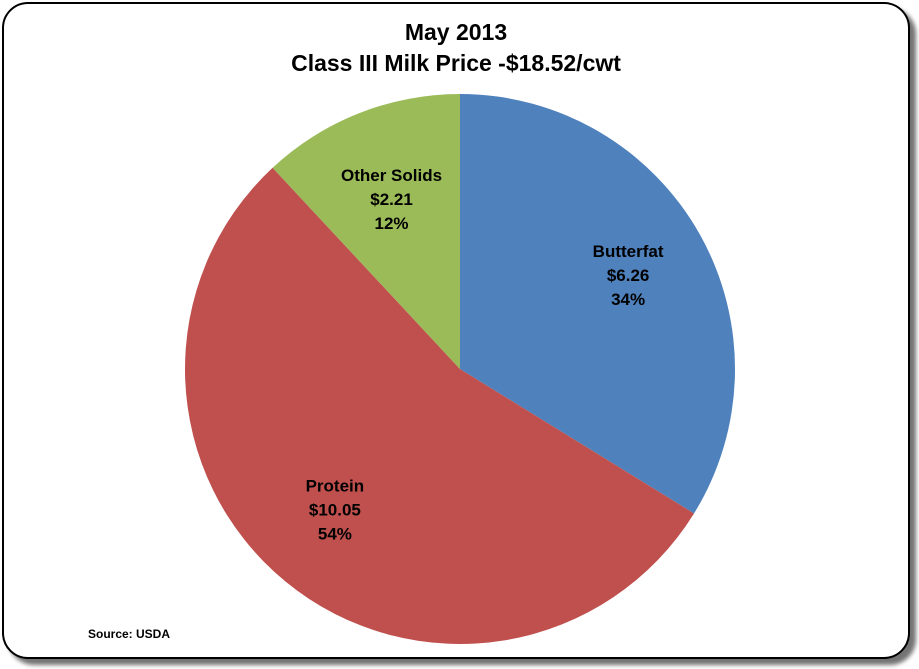  I want to click on slice-label-percent-other-solids: 12%, so click(392, 223).